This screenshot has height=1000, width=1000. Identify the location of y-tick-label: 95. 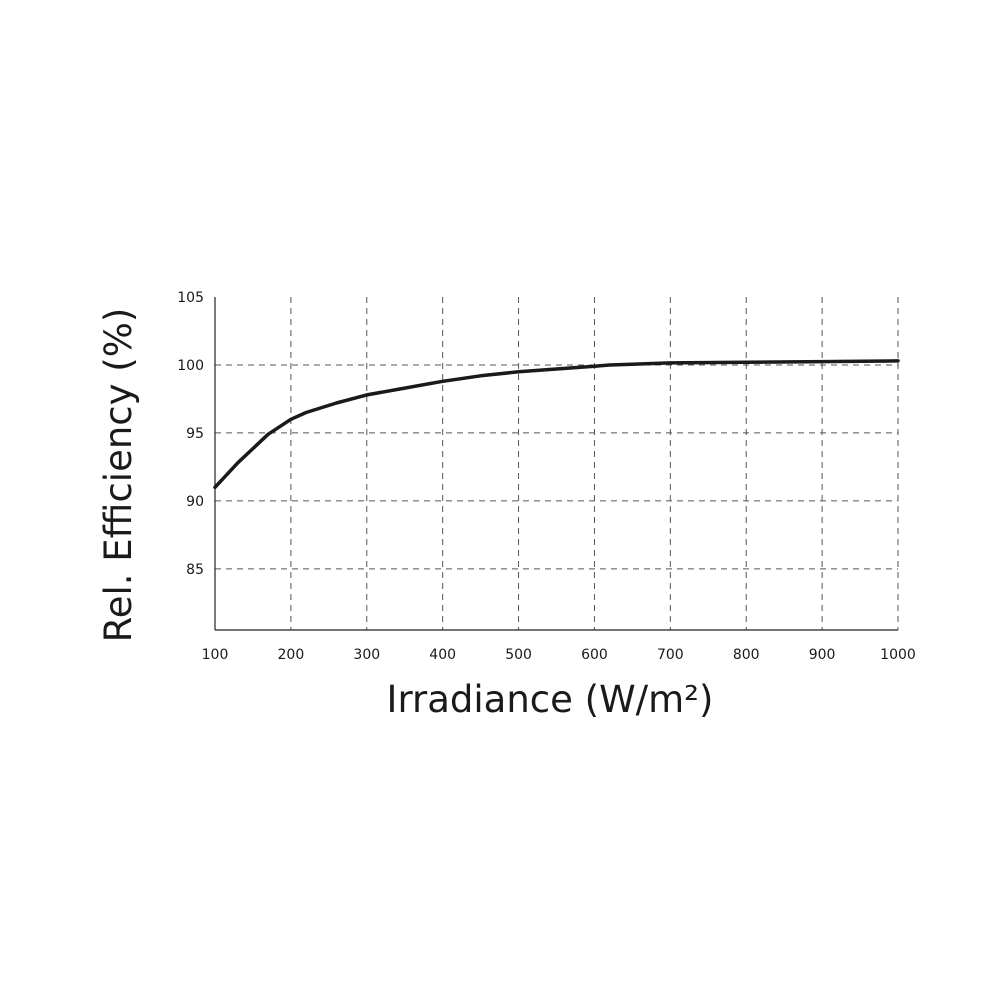
(195, 434).